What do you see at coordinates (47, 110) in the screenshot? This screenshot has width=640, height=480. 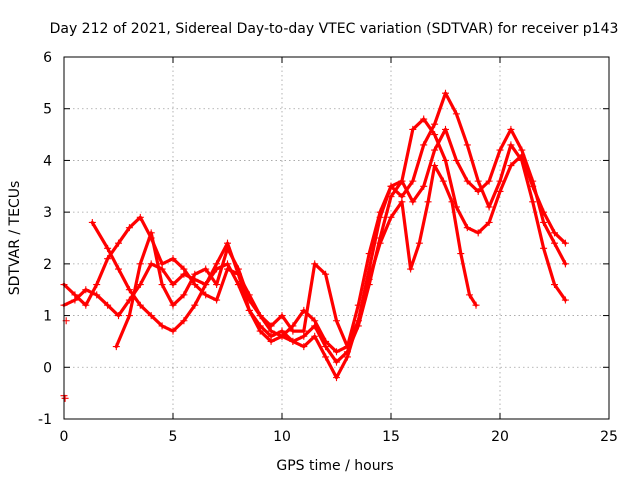 I see `y-tick-label: 5` at bounding box center [47, 110].